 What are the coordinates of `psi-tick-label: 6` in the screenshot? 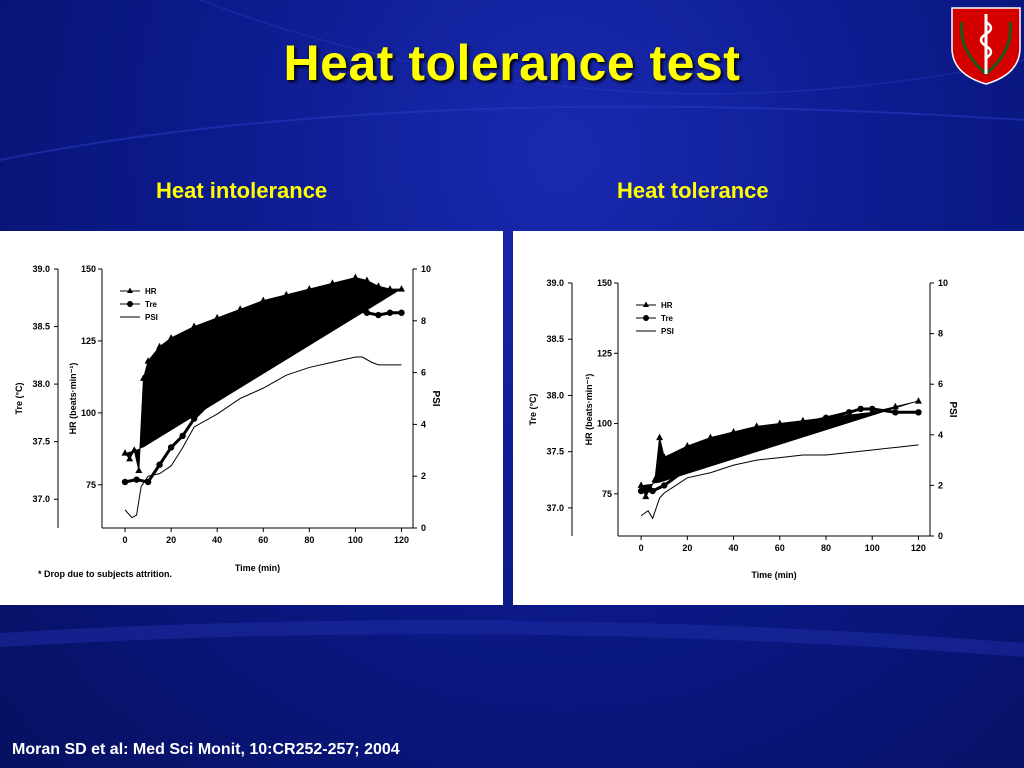 It's located at (940, 384).